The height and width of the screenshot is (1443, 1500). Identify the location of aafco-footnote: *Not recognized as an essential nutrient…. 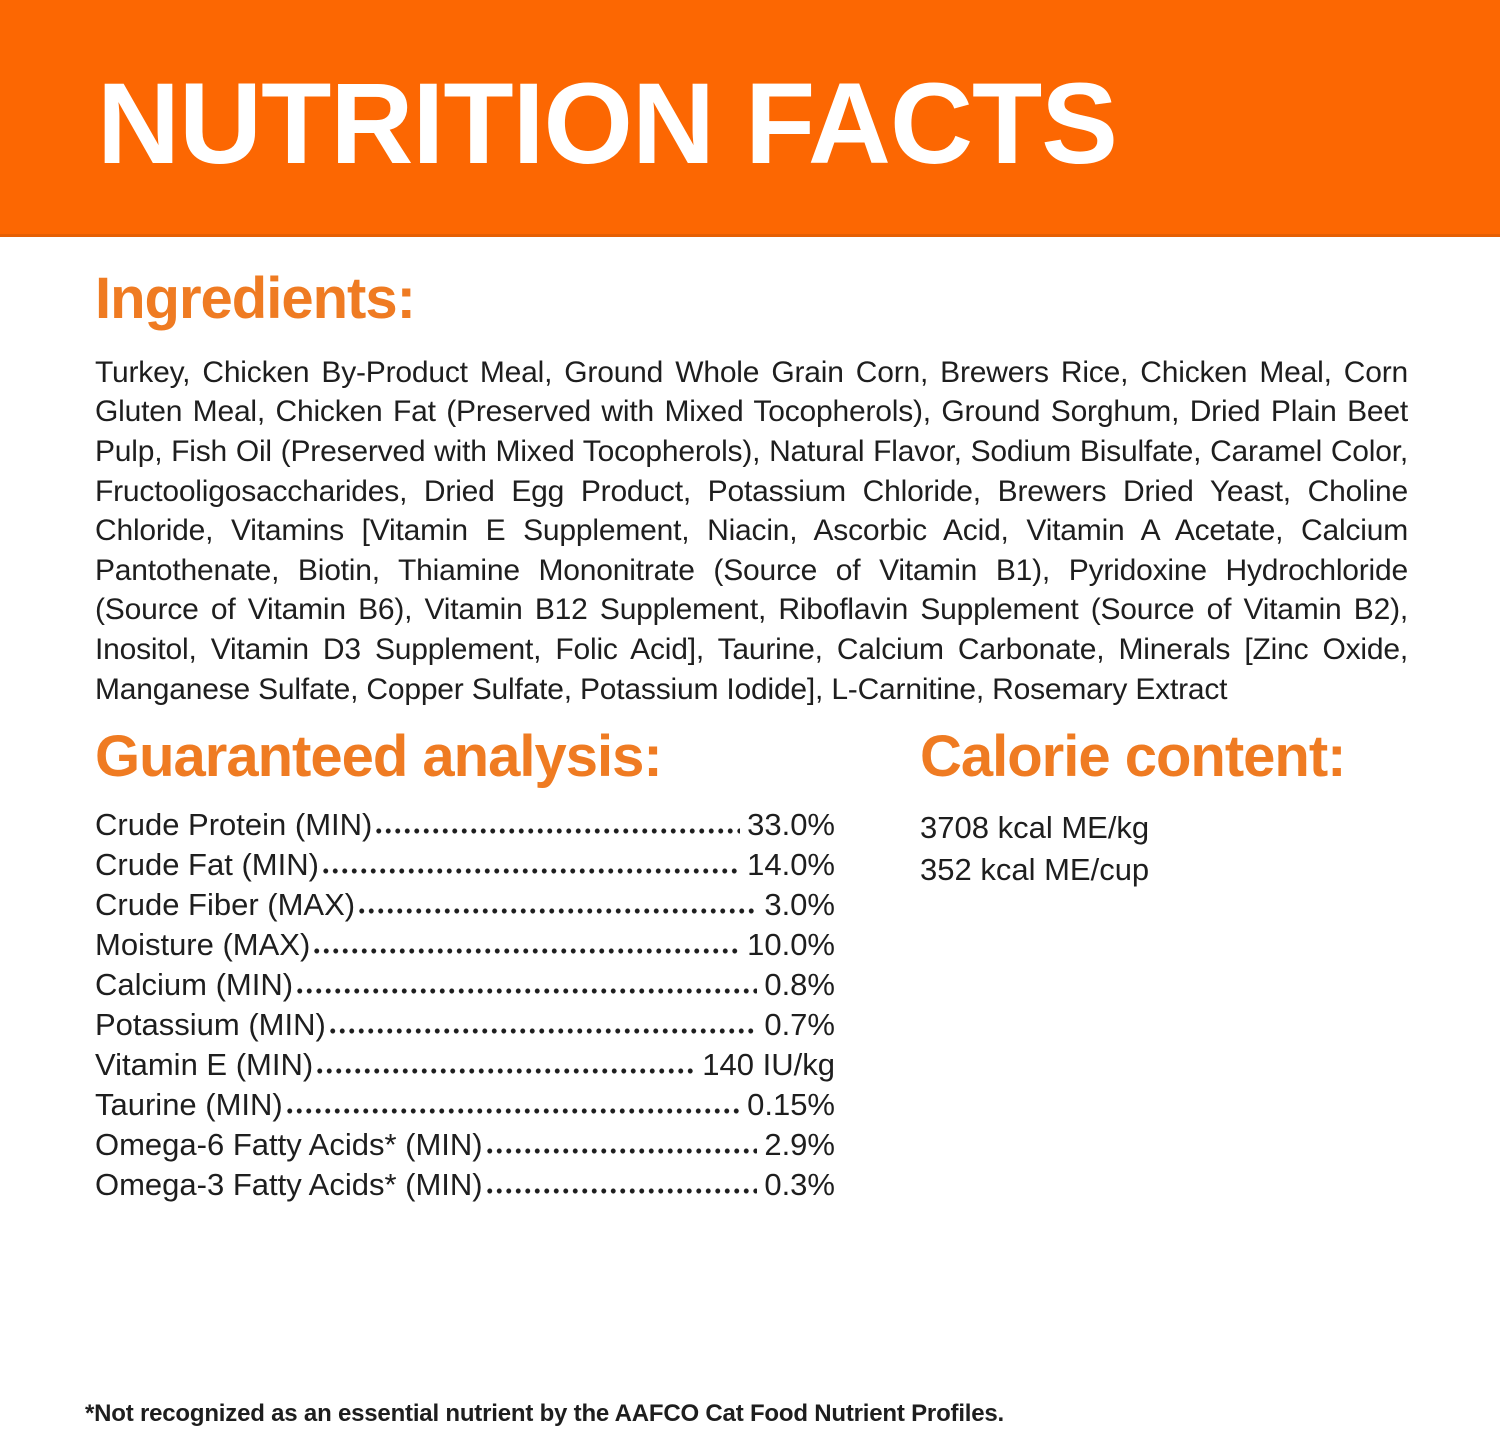
(545, 1413).